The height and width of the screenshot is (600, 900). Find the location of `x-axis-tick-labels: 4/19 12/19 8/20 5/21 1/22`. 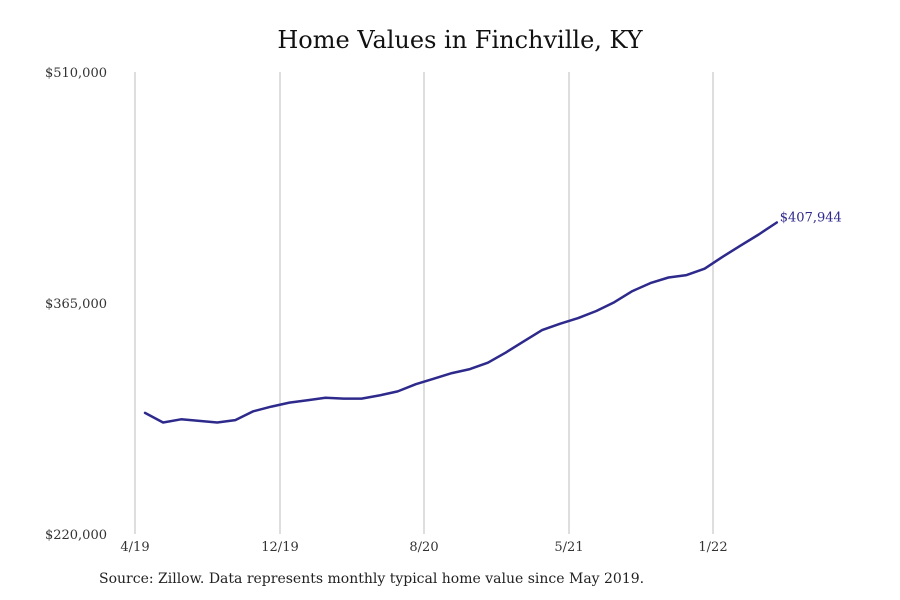

x-axis-tick-labels: 4/19 12/19 8/20 5/21 1/22 is located at coordinates (423, 547).